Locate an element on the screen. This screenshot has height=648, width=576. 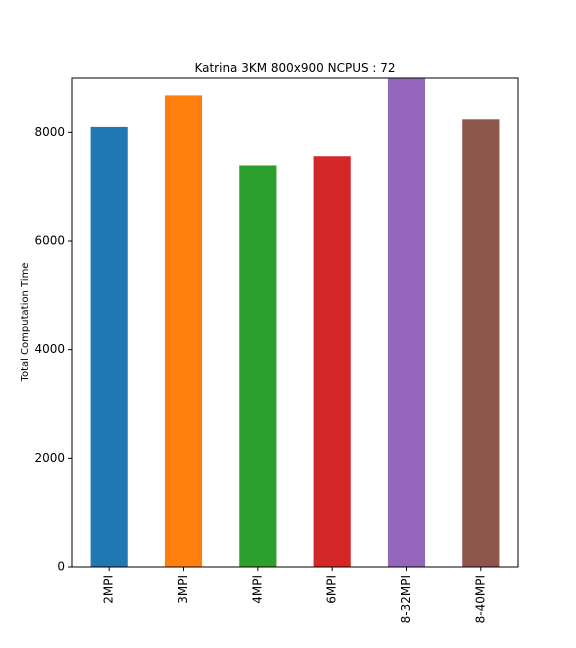
bar-8-40mpi is located at coordinates (481, 343).